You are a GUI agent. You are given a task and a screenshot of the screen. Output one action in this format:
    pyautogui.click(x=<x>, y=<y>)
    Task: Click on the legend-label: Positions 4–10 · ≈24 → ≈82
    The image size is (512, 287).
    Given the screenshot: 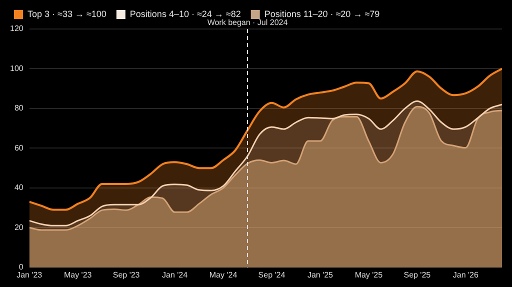 What is the action you would take?
    pyautogui.click(x=185, y=13)
    